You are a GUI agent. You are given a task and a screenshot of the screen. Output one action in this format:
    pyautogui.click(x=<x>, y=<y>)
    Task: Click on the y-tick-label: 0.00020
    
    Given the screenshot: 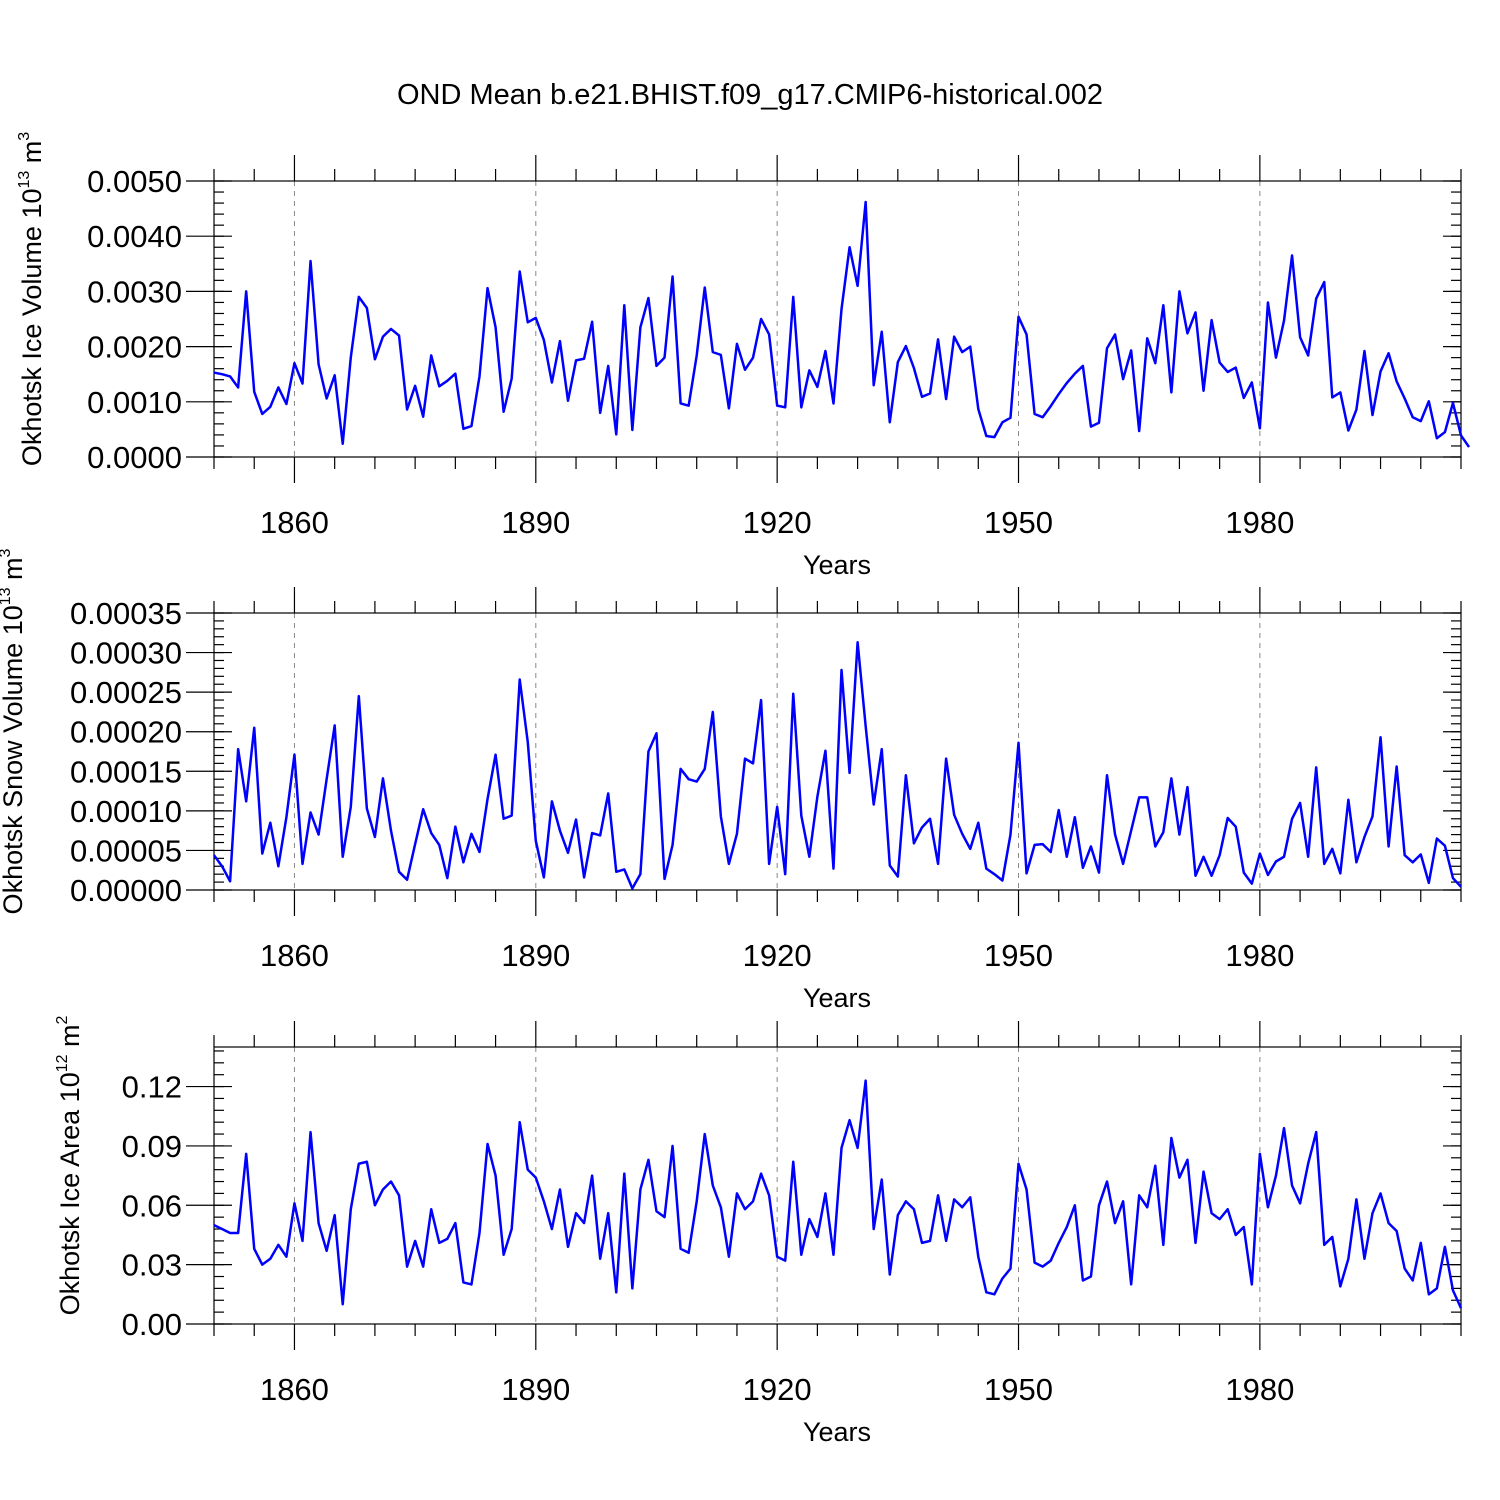 What is the action you would take?
    pyautogui.click(x=126, y=732)
    